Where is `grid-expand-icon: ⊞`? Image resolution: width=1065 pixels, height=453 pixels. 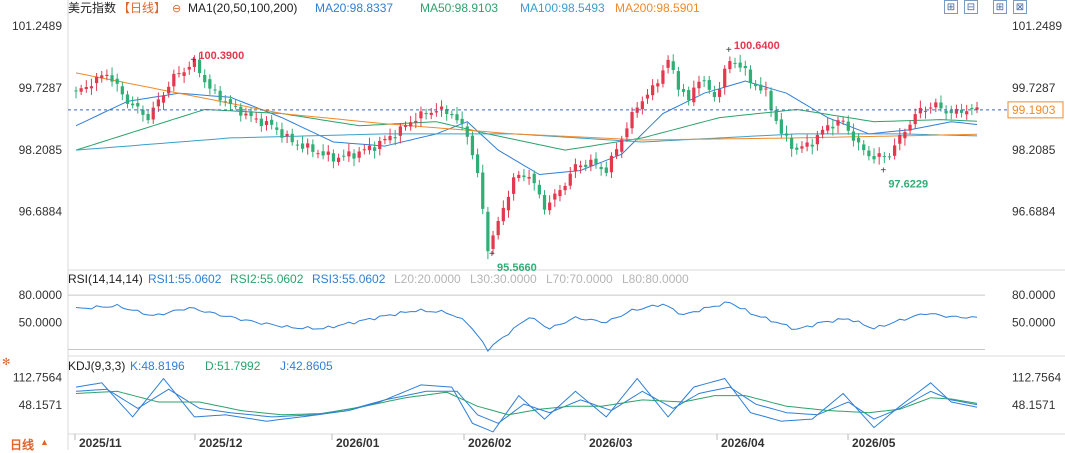
grid-expand-icon: ⊞ is located at coordinates (1000, 7).